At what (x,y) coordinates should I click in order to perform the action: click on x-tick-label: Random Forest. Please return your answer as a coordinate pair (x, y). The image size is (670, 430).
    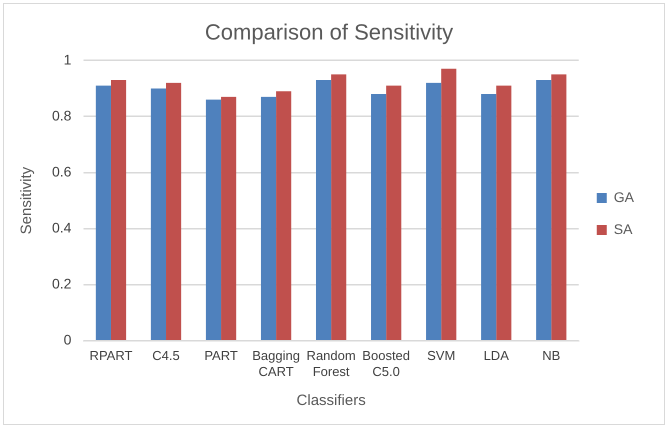
    Looking at the image, I should click on (331, 363).